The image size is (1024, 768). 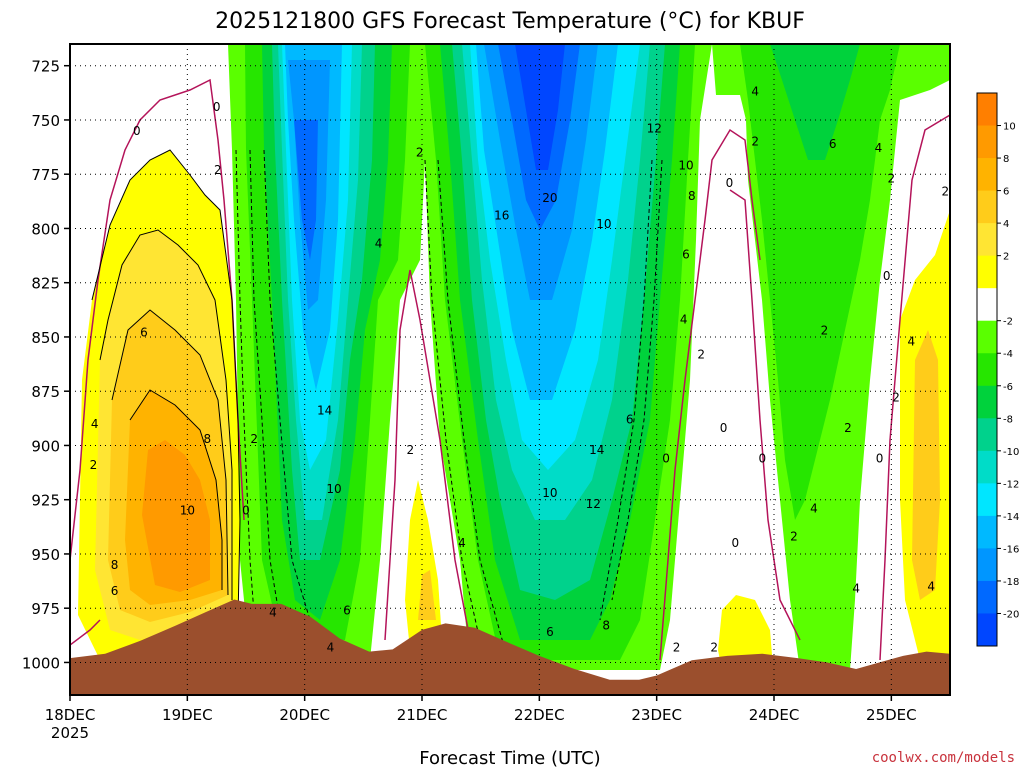 I want to click on field-region-positive-4-right, so click(x=926, y=465).